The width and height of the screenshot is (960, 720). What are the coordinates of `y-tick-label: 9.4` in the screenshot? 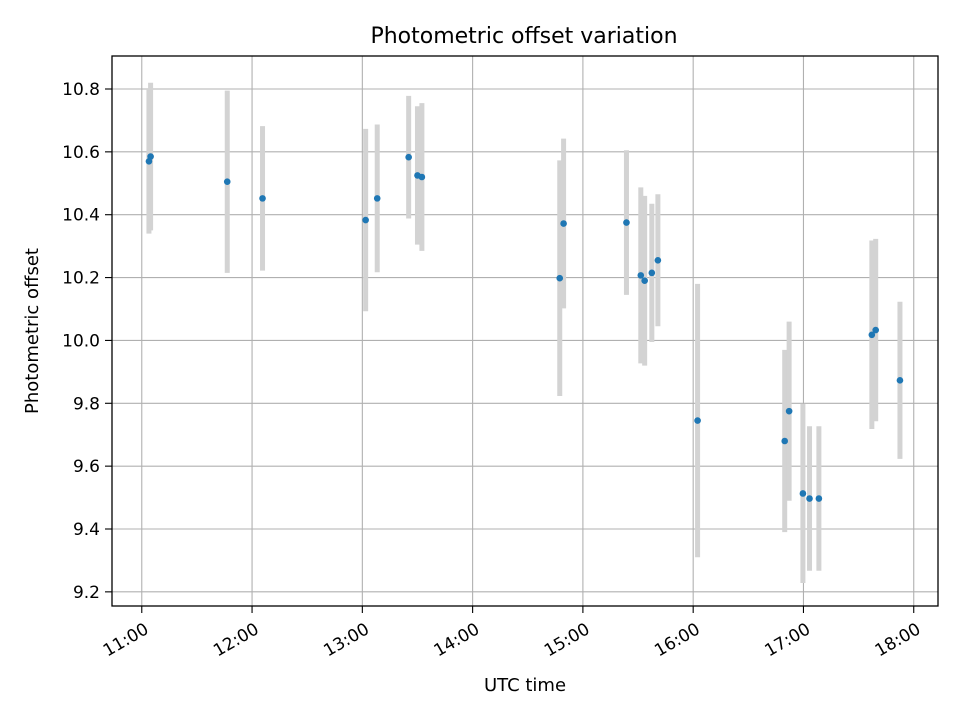 It's located at (86, 530).